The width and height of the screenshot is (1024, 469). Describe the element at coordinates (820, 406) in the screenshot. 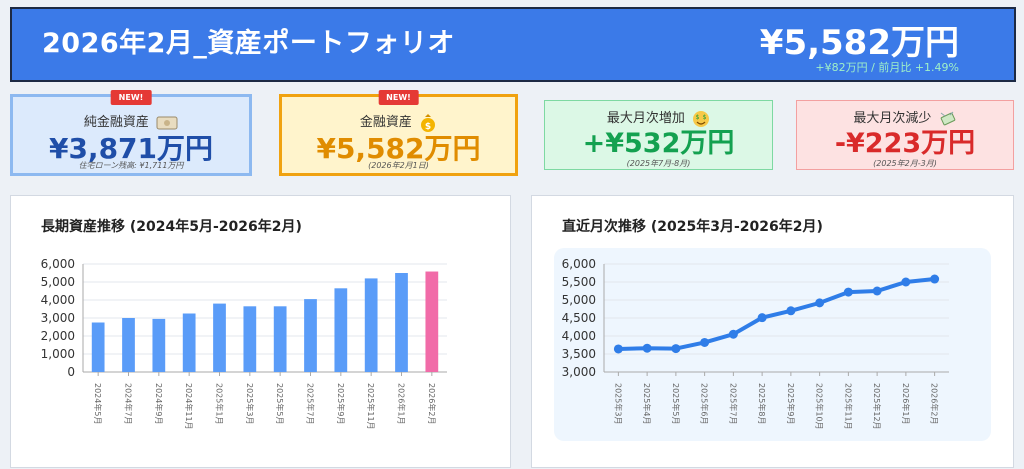

I see `x-tick-label: 2025年10月` at that location.